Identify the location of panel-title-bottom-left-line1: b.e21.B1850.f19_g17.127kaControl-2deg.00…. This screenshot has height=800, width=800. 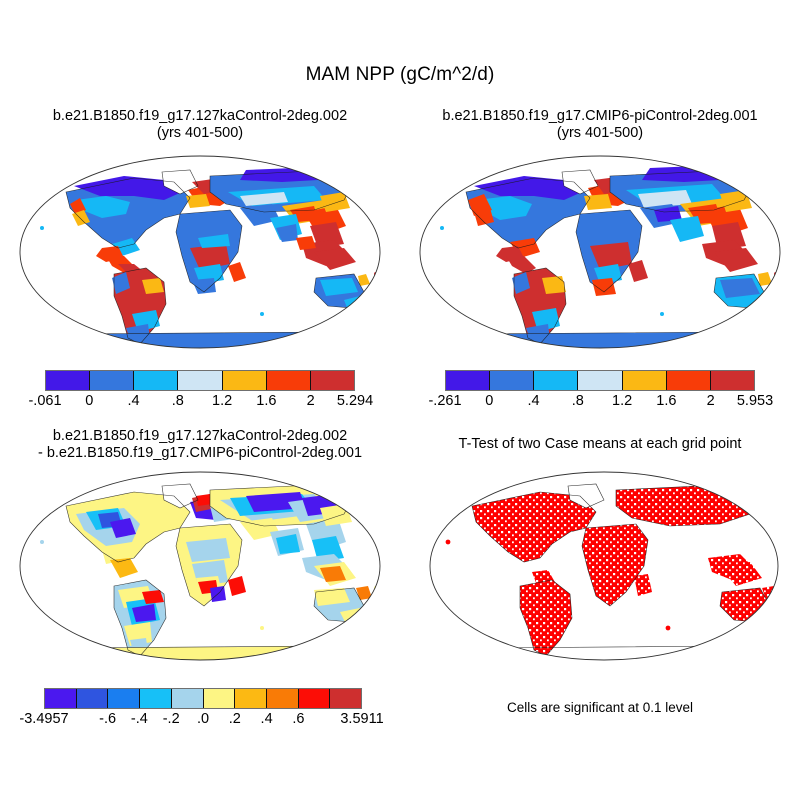
(200, 436).